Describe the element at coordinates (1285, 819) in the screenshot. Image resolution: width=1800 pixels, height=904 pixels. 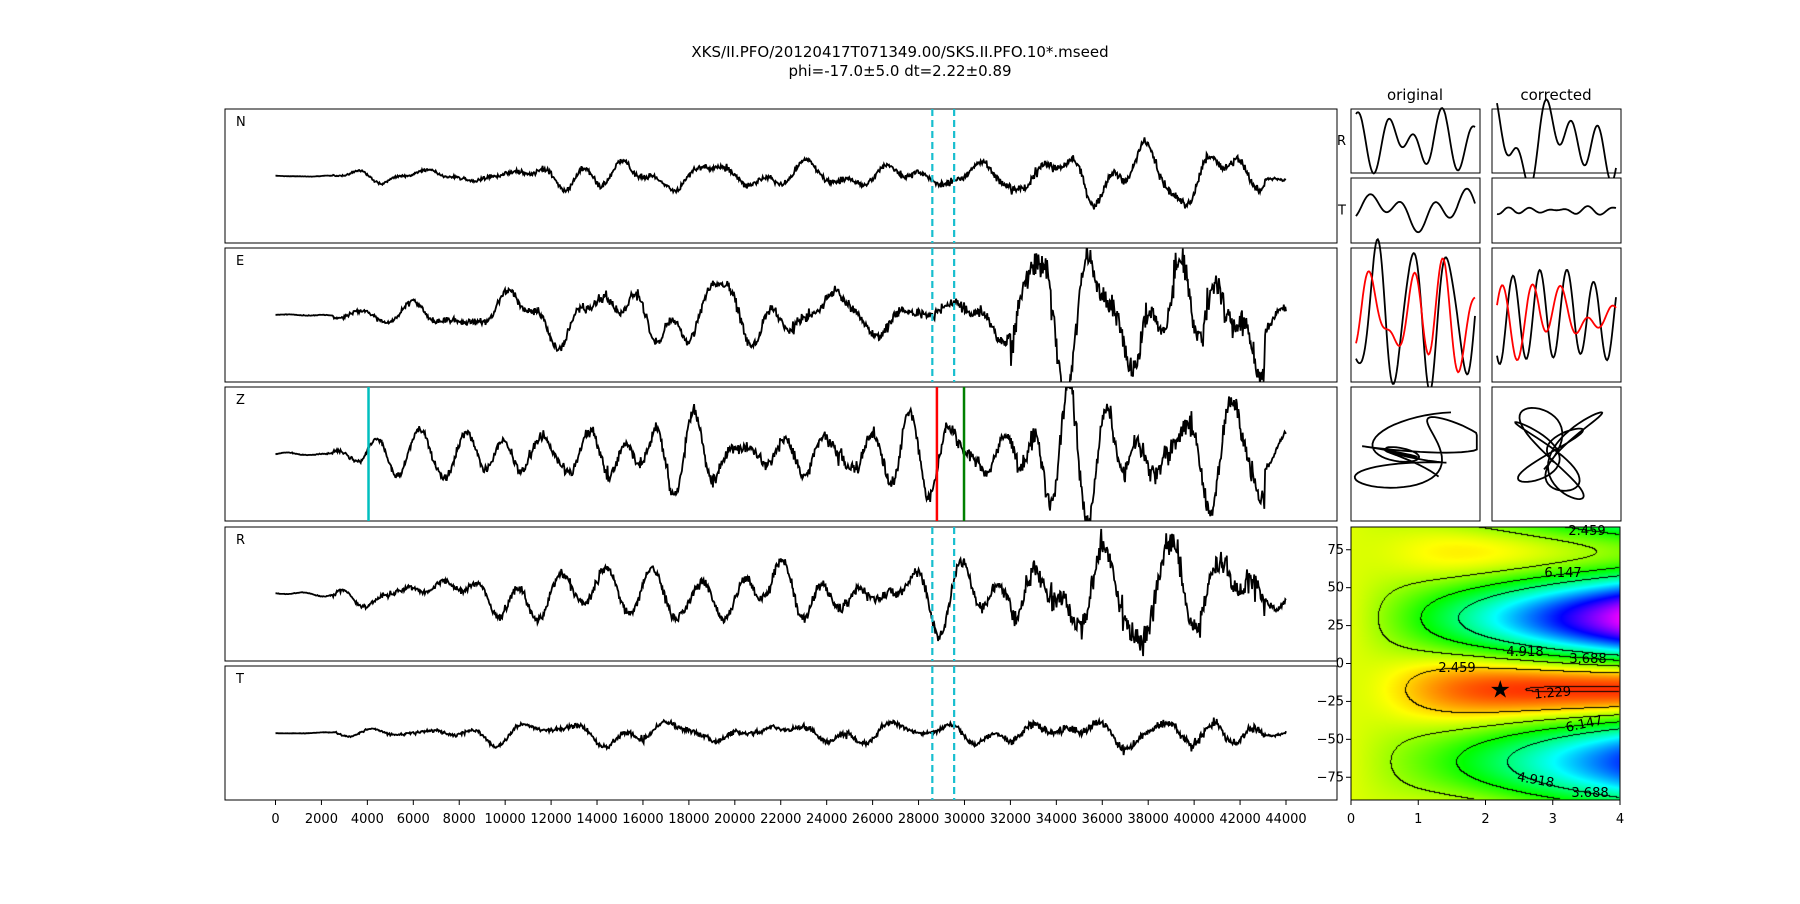
I see `x-tick-label: 44000` at that location.